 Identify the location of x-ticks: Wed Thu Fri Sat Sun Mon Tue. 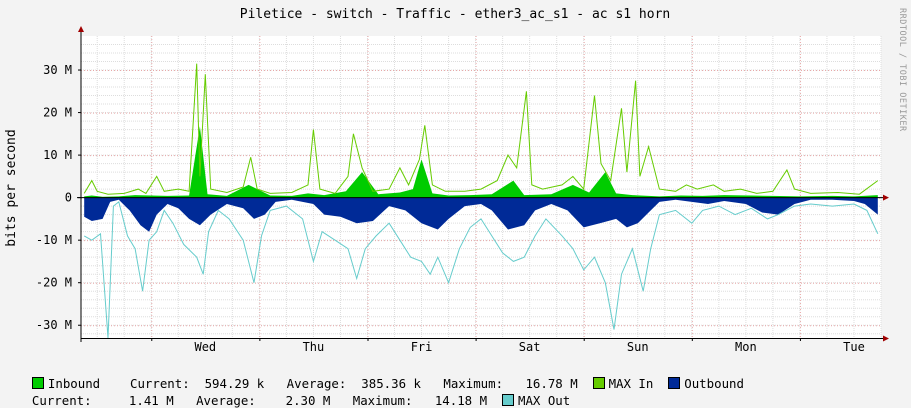
(508, 346).